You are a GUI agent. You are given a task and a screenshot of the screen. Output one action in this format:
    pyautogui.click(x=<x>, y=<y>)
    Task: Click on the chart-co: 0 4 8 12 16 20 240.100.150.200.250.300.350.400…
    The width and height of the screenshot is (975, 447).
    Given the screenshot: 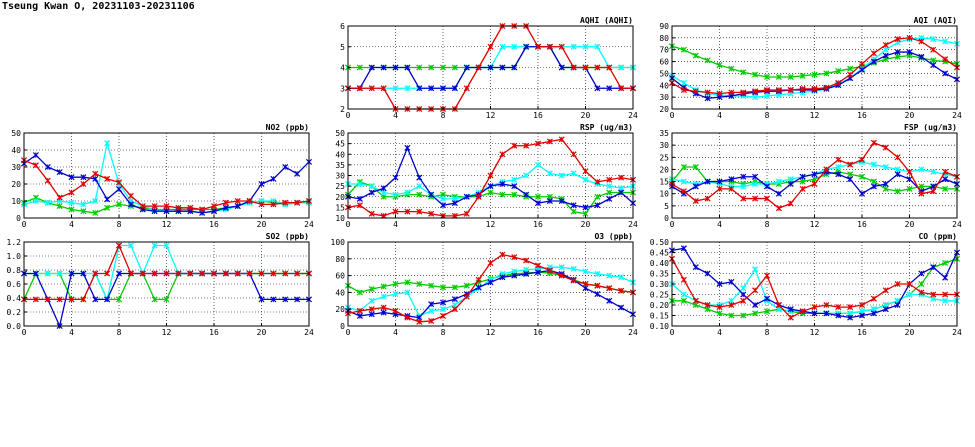 What is the action you would take?
    pyautogui.click(x=806, y=284)
    